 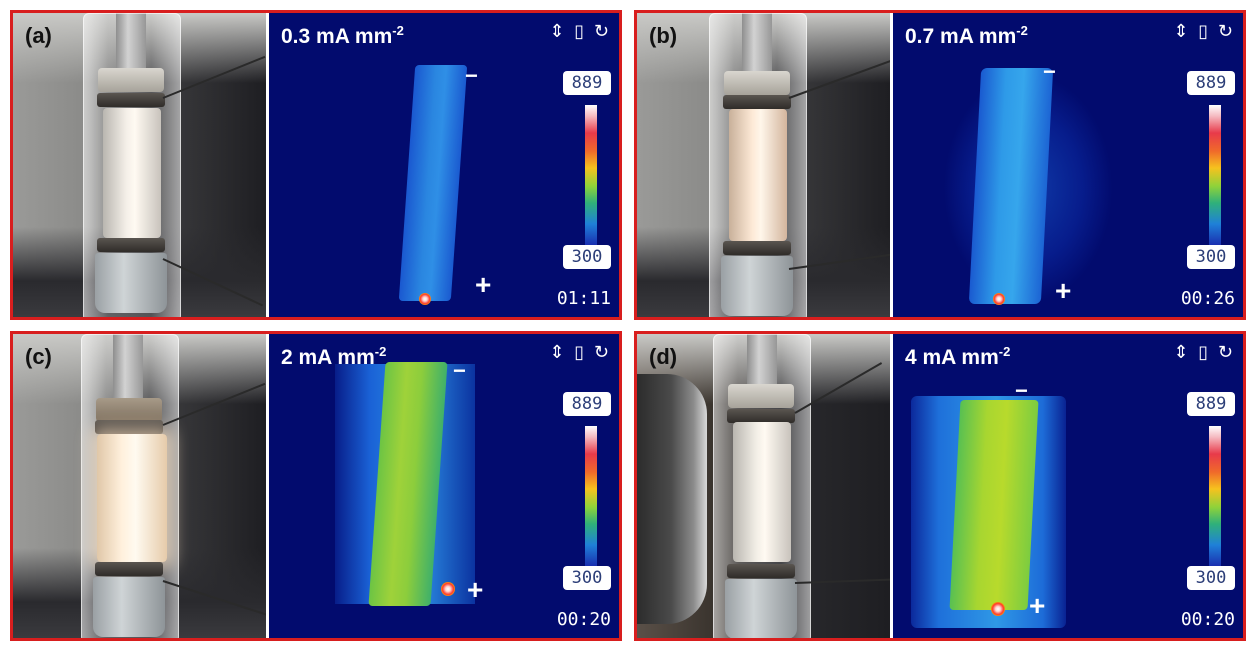 What do you see at coordinates (583, 298) in the screenshot?
I see `timestamp: 01:11` at bounding box center [583, 298].